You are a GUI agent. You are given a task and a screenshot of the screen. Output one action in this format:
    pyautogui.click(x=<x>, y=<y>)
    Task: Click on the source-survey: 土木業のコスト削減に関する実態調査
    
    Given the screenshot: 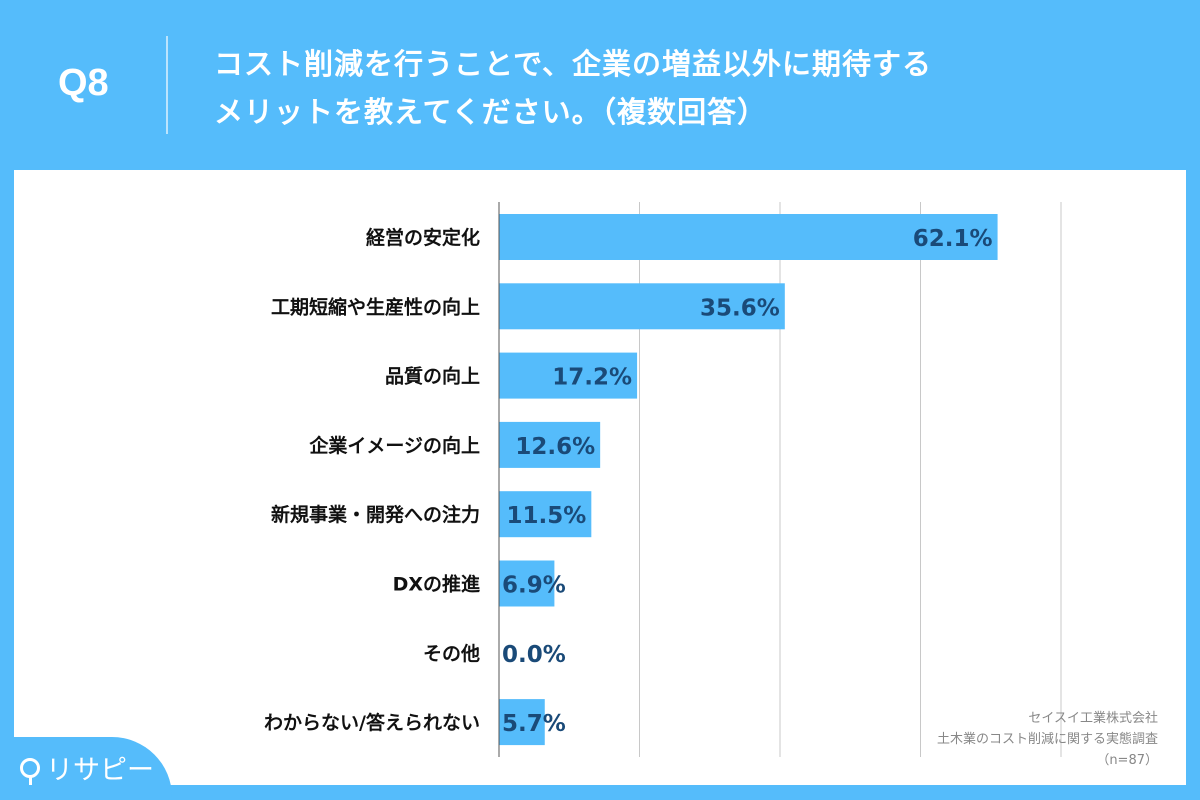 What is the action you would take?
    pyautogui.click(x=1047, y=739)
    